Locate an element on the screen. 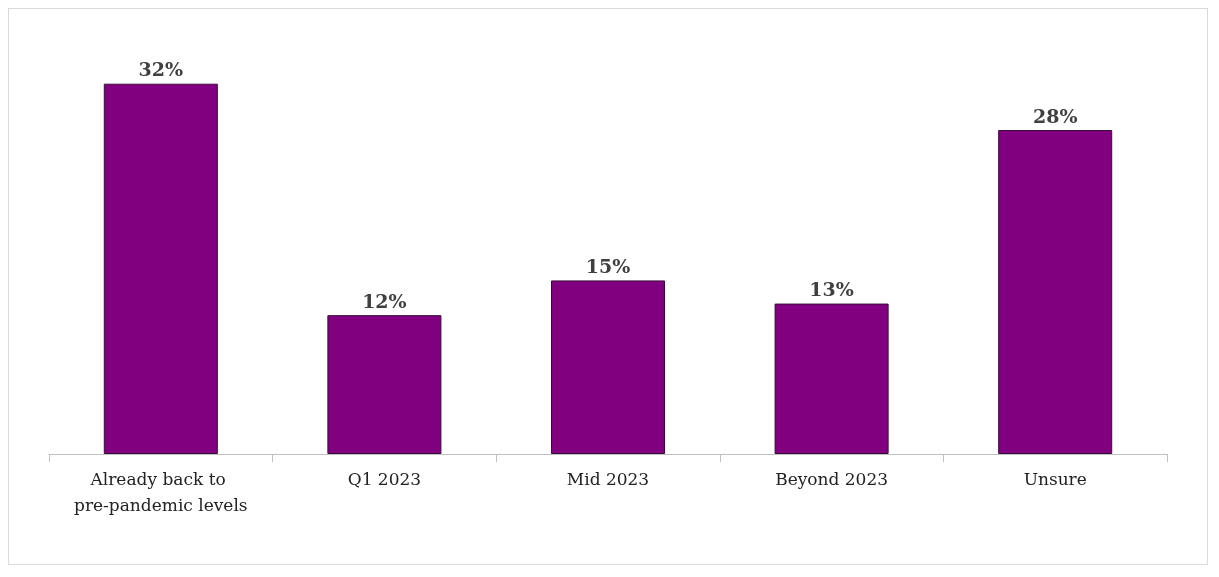 Image resolution: width=1219 pixels, height=577 pixels. data-label: 12% is located at coordinates (384, 300).